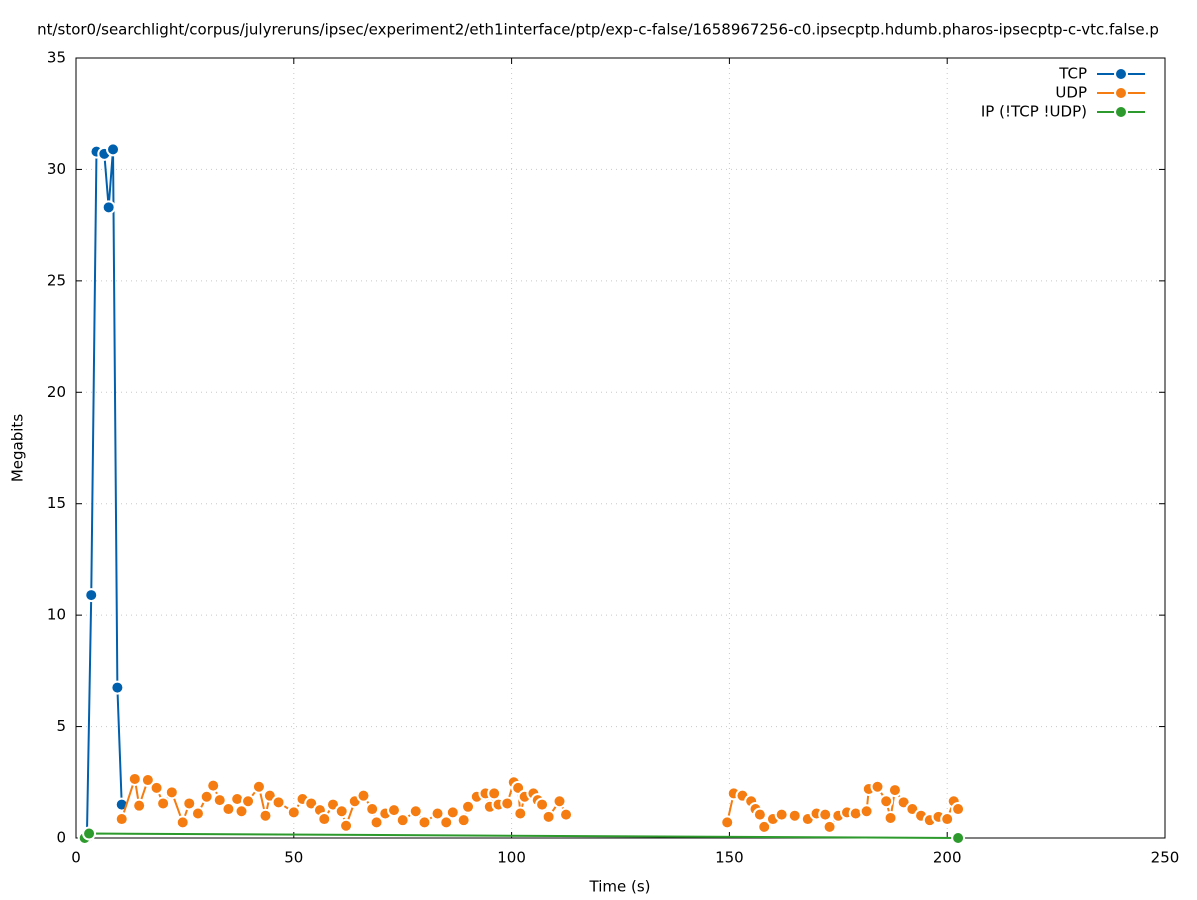 The width and height of the screenshot is (1197, 900). Describe the element at coordinates (56, 280) in the screenshot. I see `y-tick-label: 25` at that location.